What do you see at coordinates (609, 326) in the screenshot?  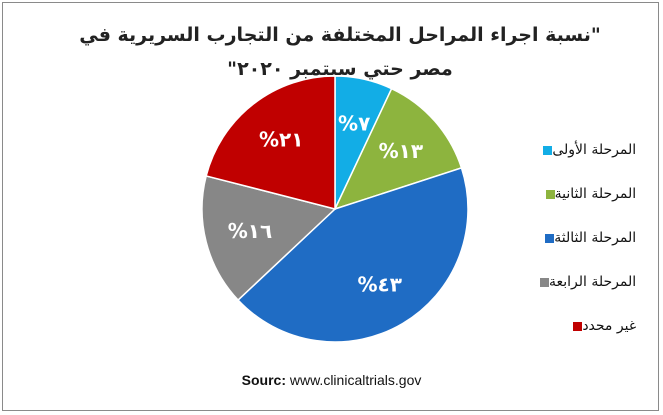 I see `legend-label: غير محدد` at bounding box center [609, 326].